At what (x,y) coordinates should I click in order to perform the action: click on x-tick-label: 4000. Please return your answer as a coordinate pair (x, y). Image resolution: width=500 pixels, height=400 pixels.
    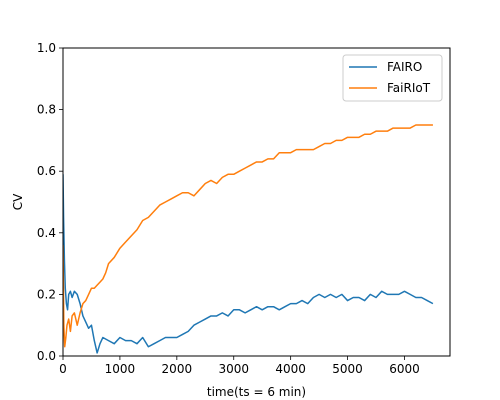
    Looking at the image, I should click on (290, 369).